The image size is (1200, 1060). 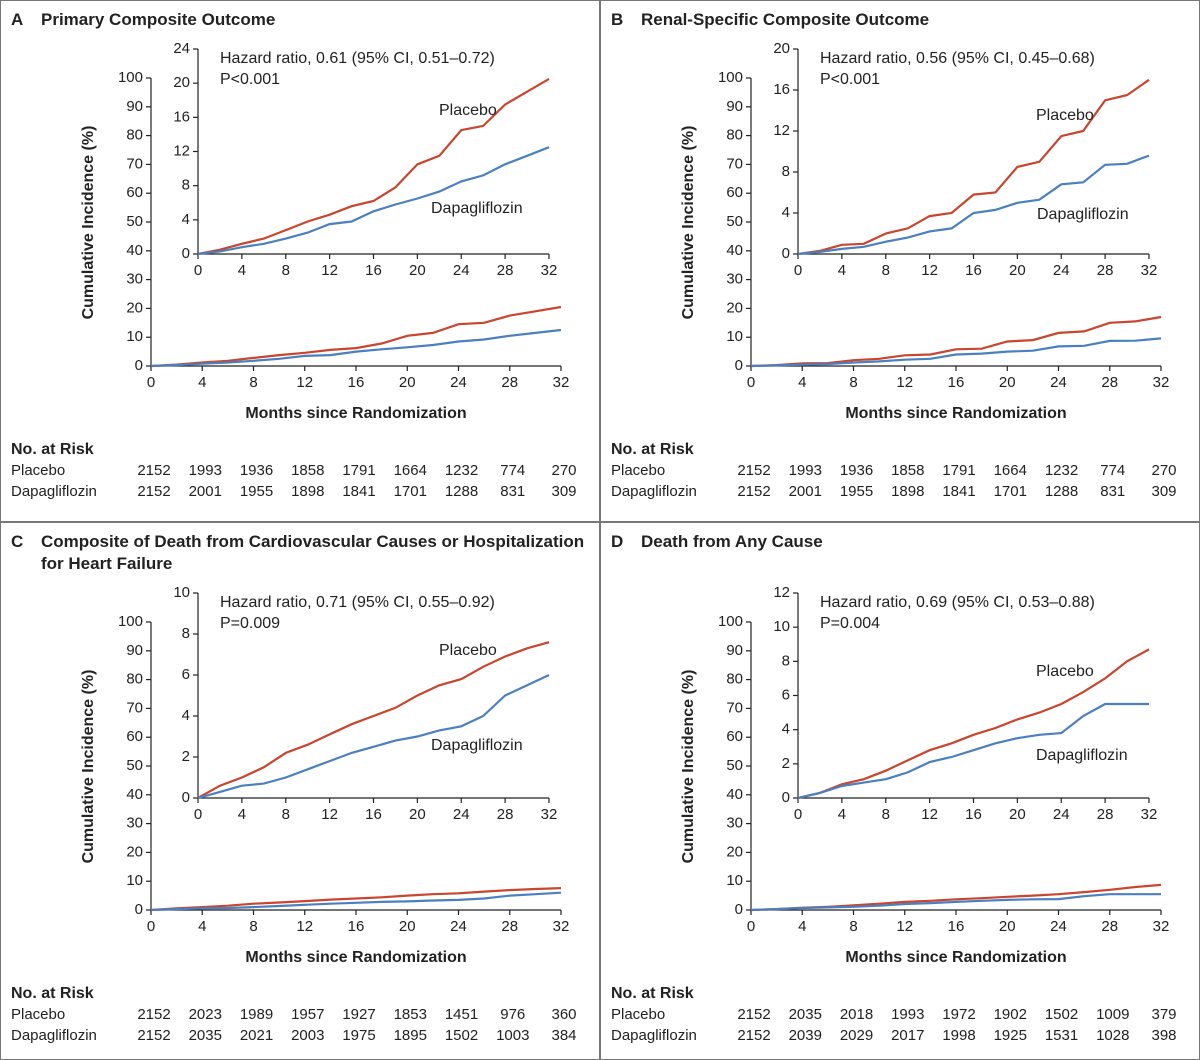 What do you see at coordinates (734, 250) in the screenshot?
I see `main-y-tick-label: 40` at bounding box center [734, 250].